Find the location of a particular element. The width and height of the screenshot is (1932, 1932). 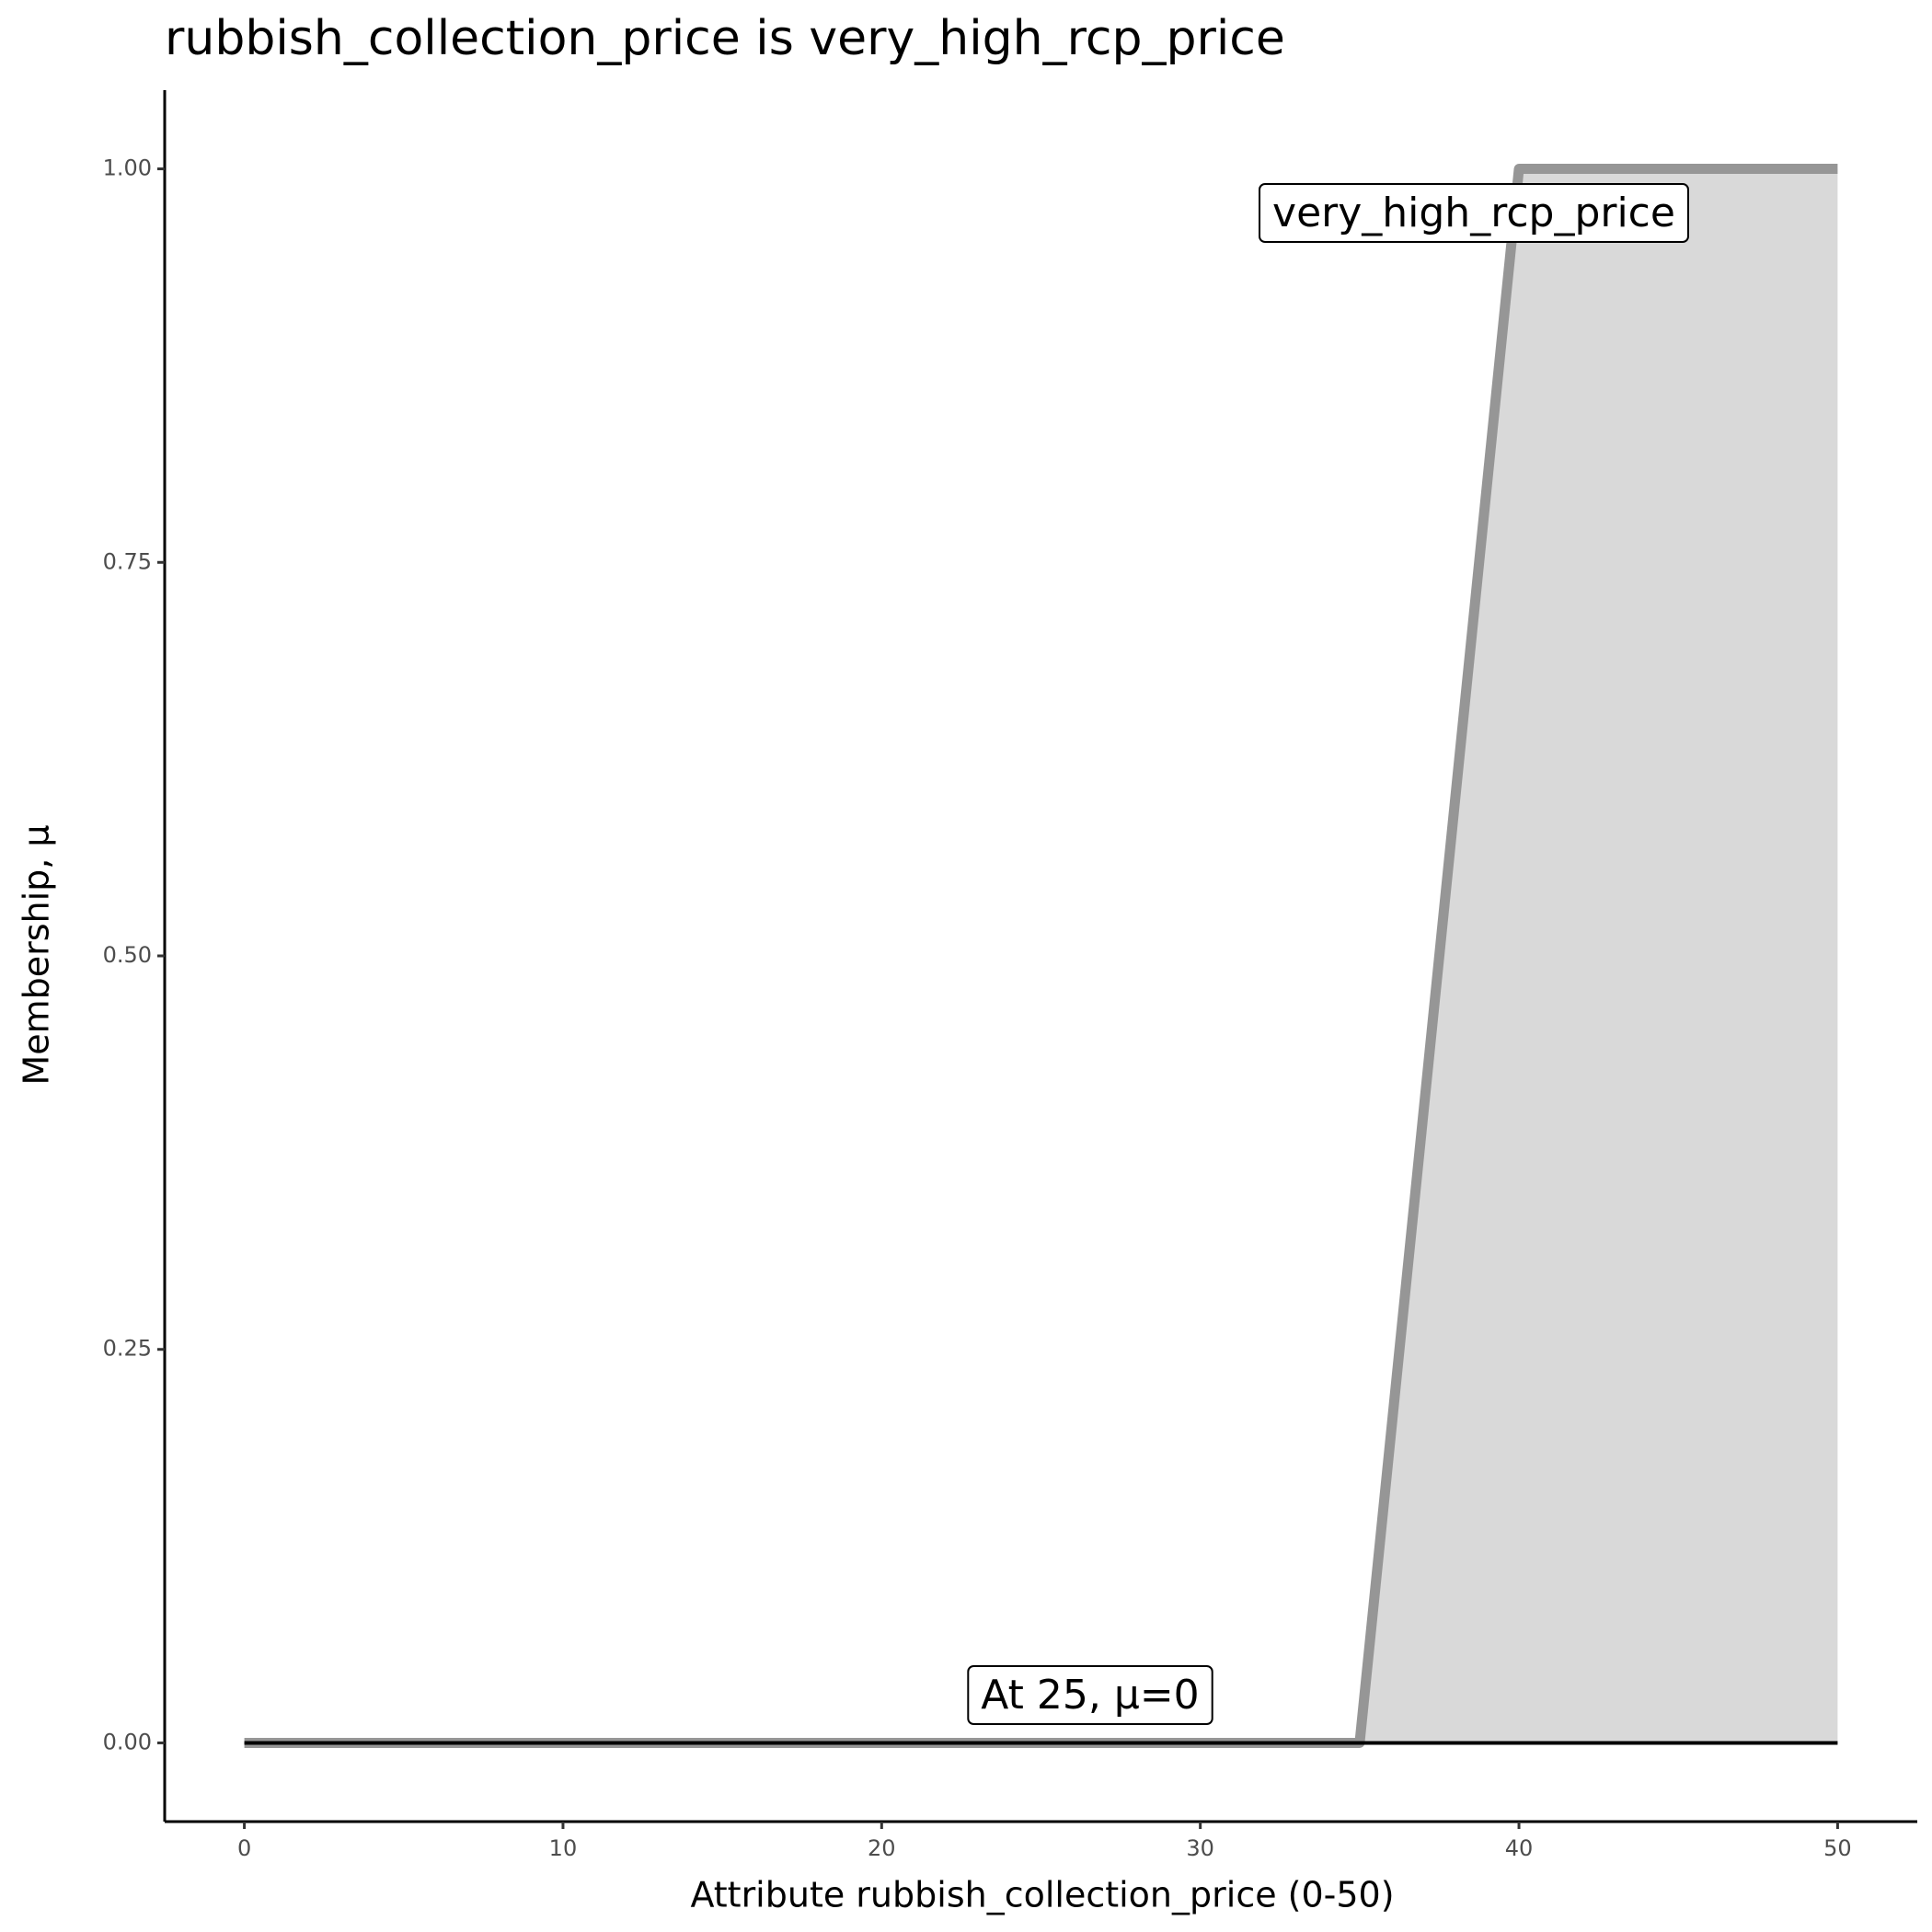

y-tick-label: 0.00 is located at coordinates (127, 1741).